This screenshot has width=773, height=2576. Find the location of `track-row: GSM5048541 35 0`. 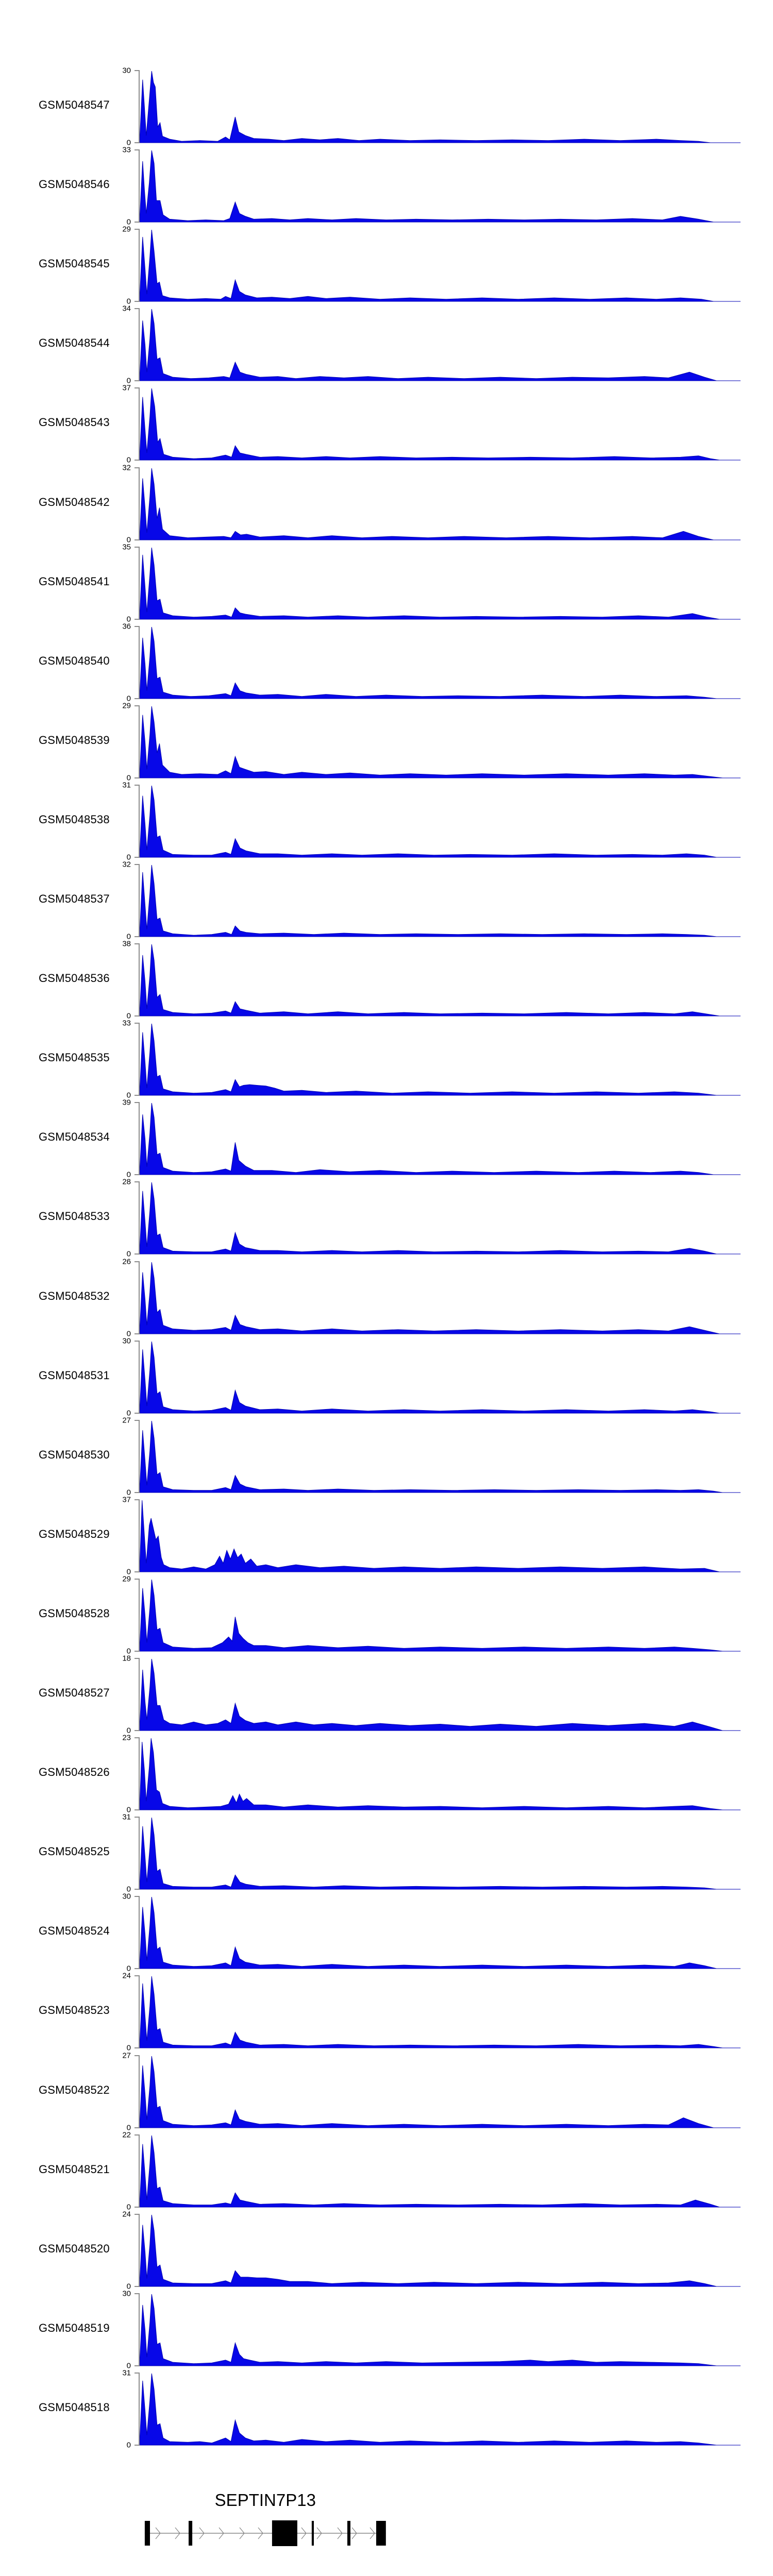

track-row: GSM5048541 35 0 is located at coordinates (386, 583).